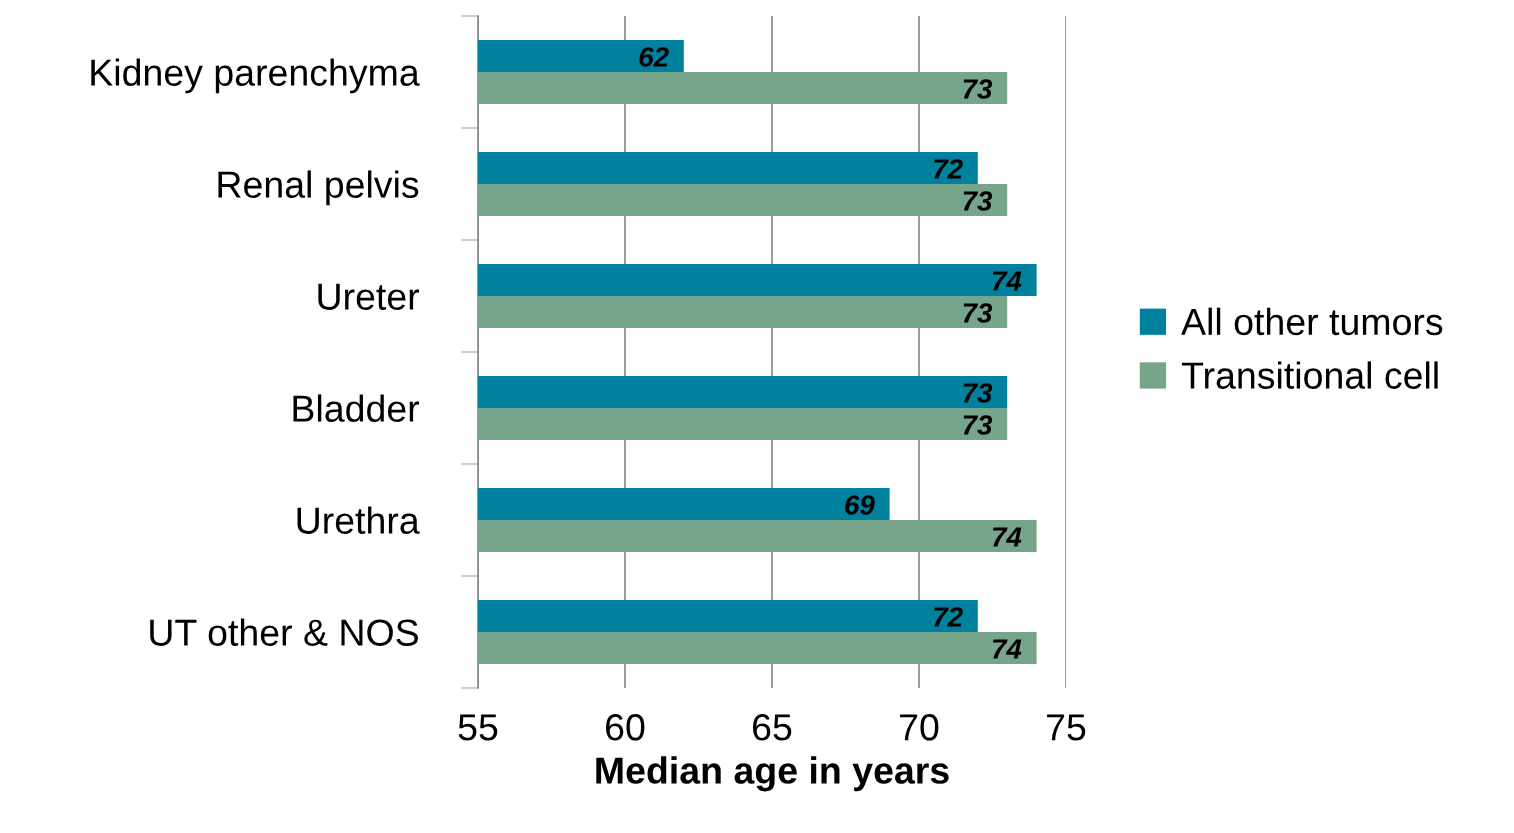  I want to click on x-tick-label: 55, so click(478, 727).